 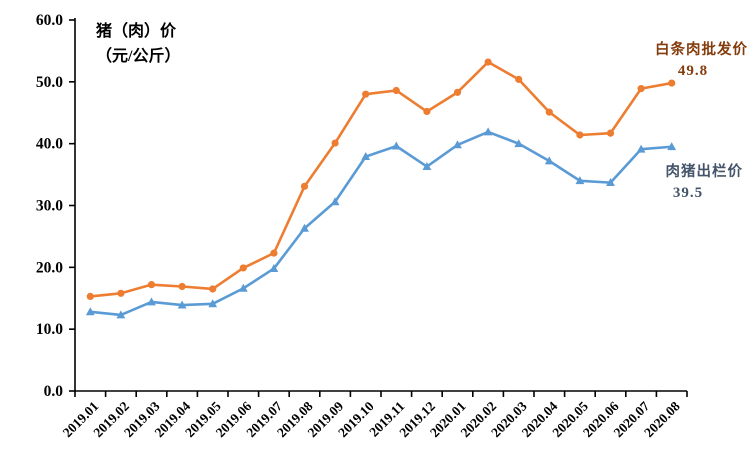 What do you see at coordinates (138, 56) in the screenshot?
I see `chart-title-line2: （元/公斤）` at bounding box center [138, 56].